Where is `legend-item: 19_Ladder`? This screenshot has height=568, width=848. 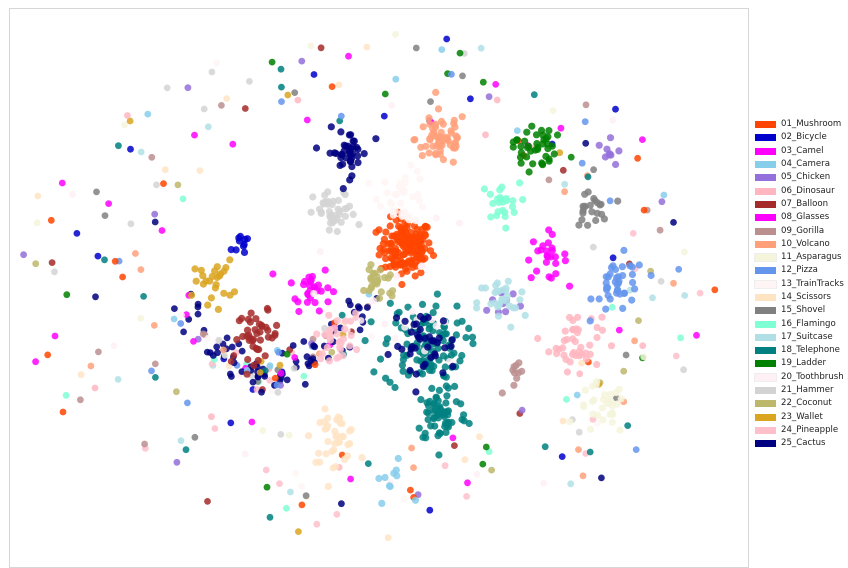 legend-item: 19_Ladder is located at coordinates (801, 363).